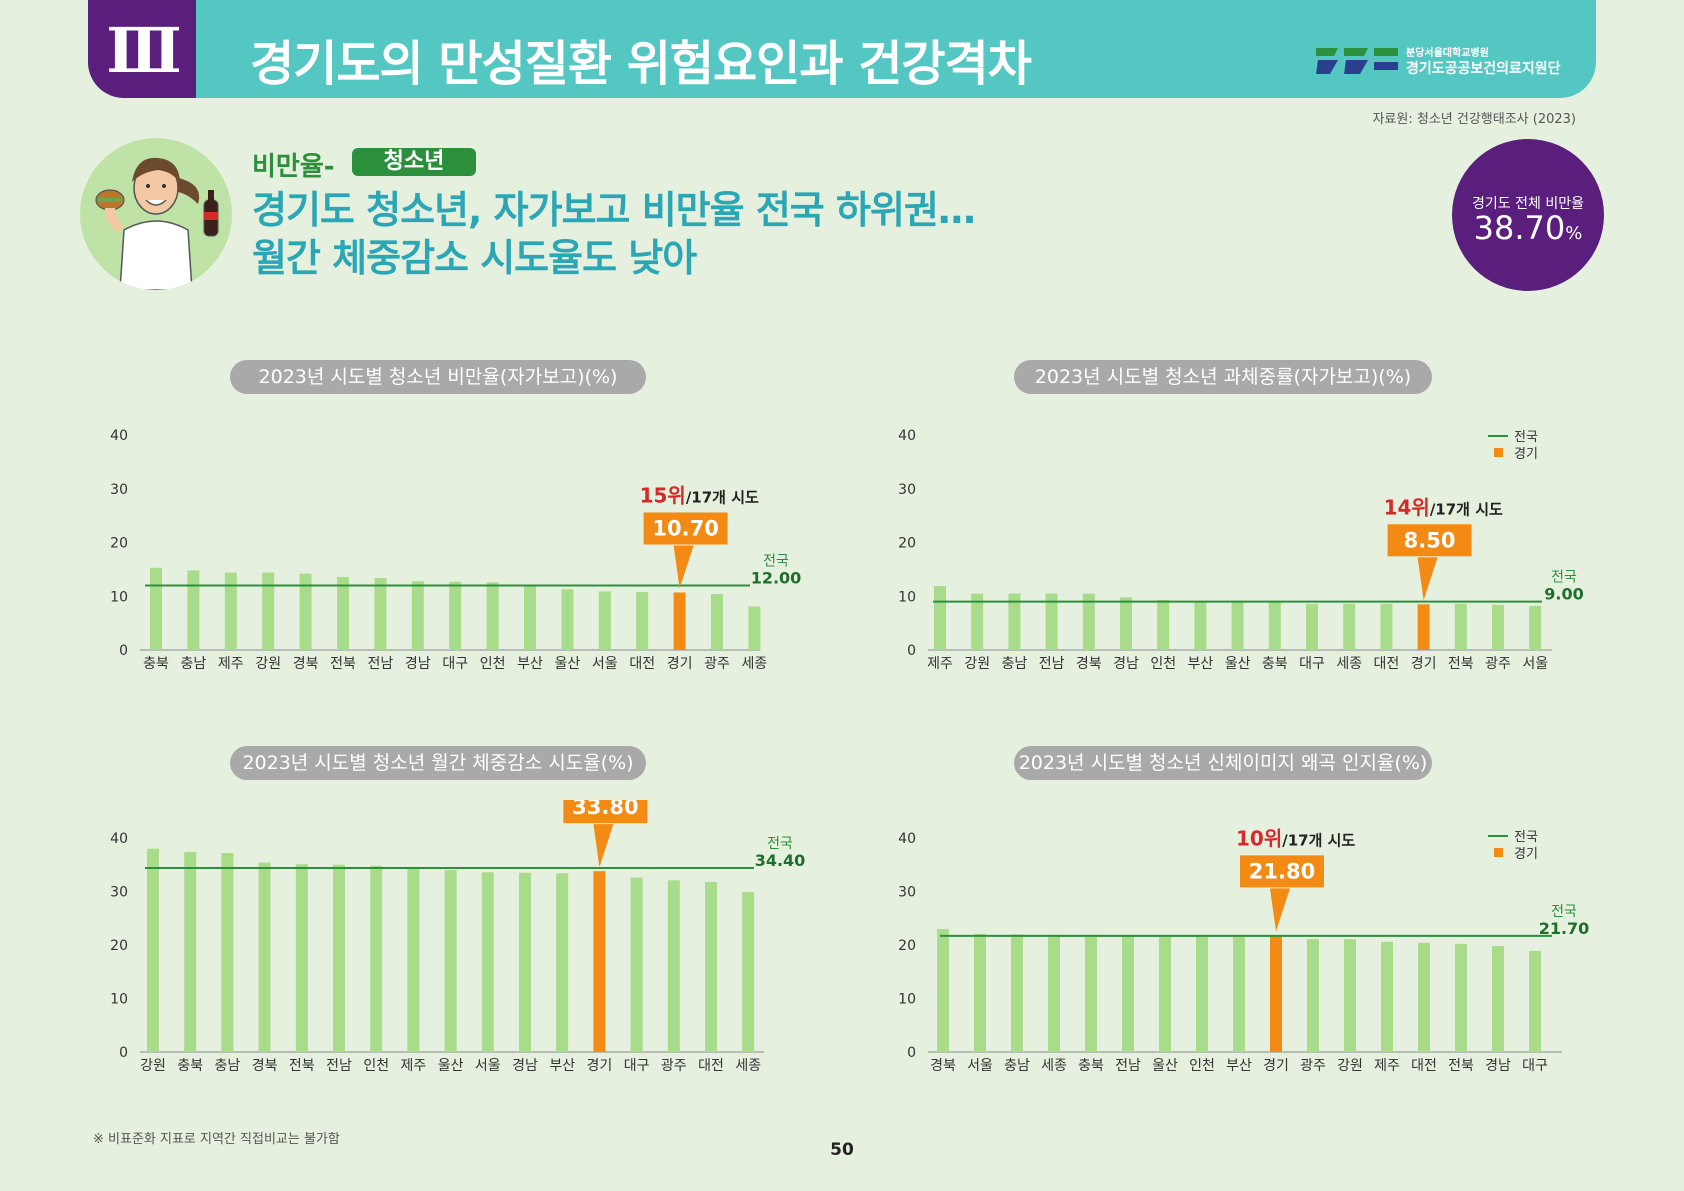 The height and width of the screenshot is (1191, 1684). I want to click on chart-title-body-image: 2023년 시도별 청소년 신체이미지 왜곡 인지율(%), so click(1223, 763).